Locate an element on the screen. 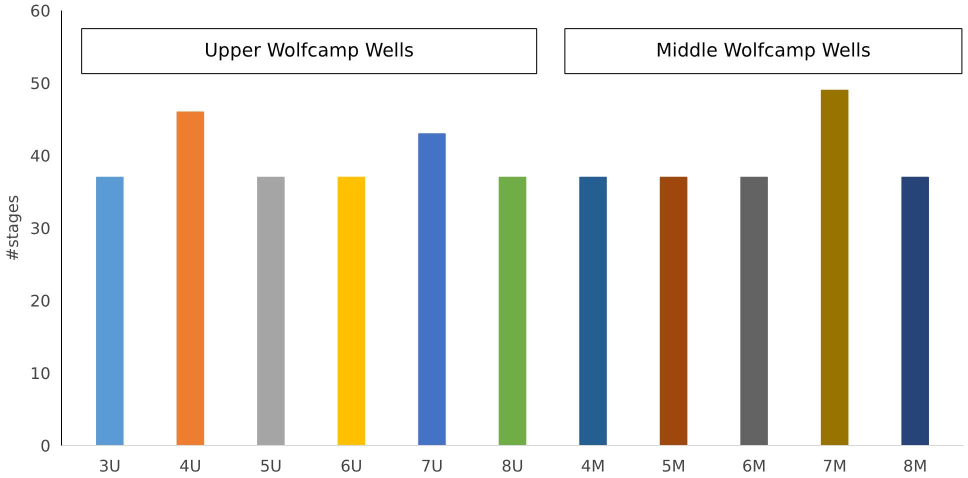 Image resolution: width=968 pixels, height=478 pixels. x-tick-label: 6U is located at coordinates (351, 466).